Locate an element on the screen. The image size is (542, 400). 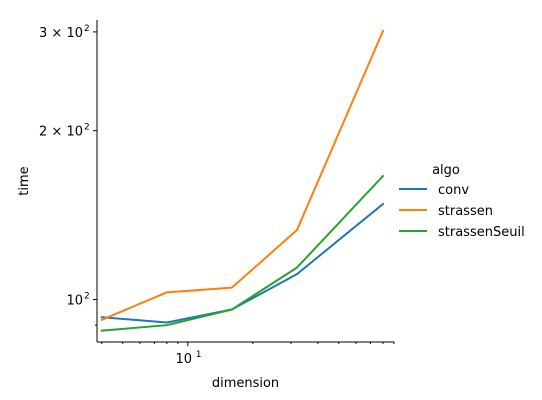
legend-label-strassenSeuil: strassenSeuil is located at coordinates (481, 232).